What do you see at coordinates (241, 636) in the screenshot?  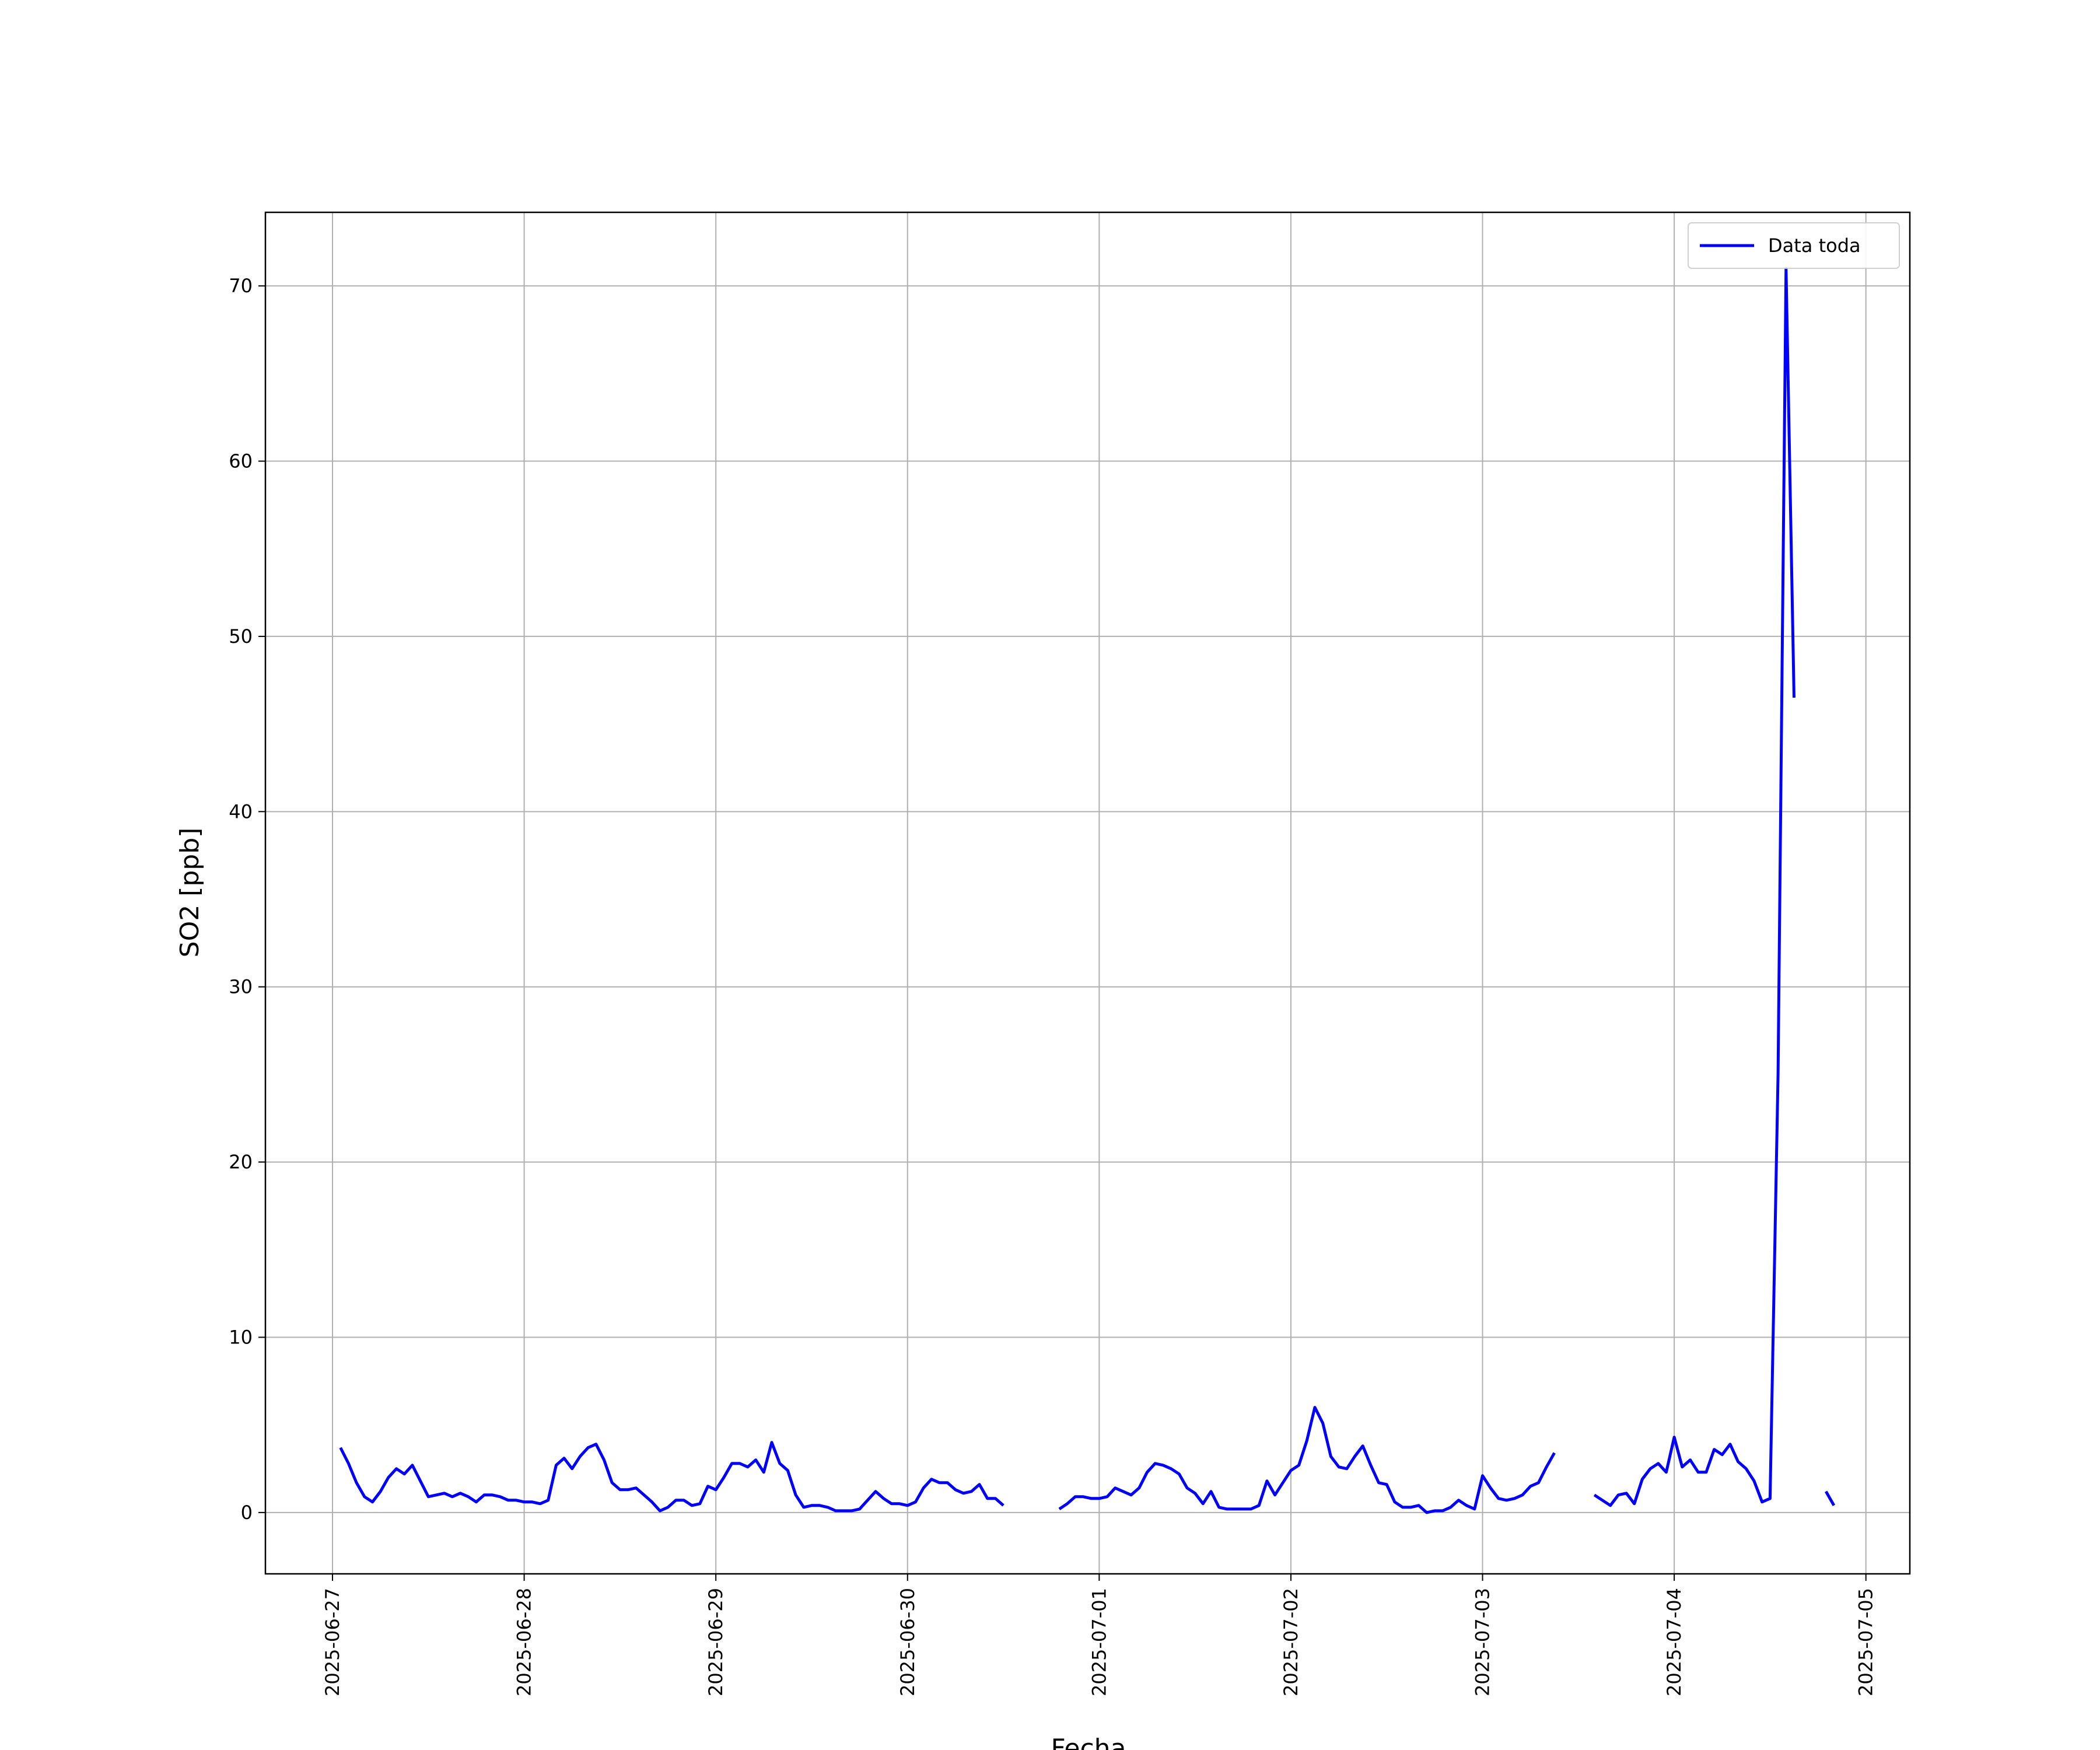 I see `y-tick-label: 50` at bounding box center [241, 636].